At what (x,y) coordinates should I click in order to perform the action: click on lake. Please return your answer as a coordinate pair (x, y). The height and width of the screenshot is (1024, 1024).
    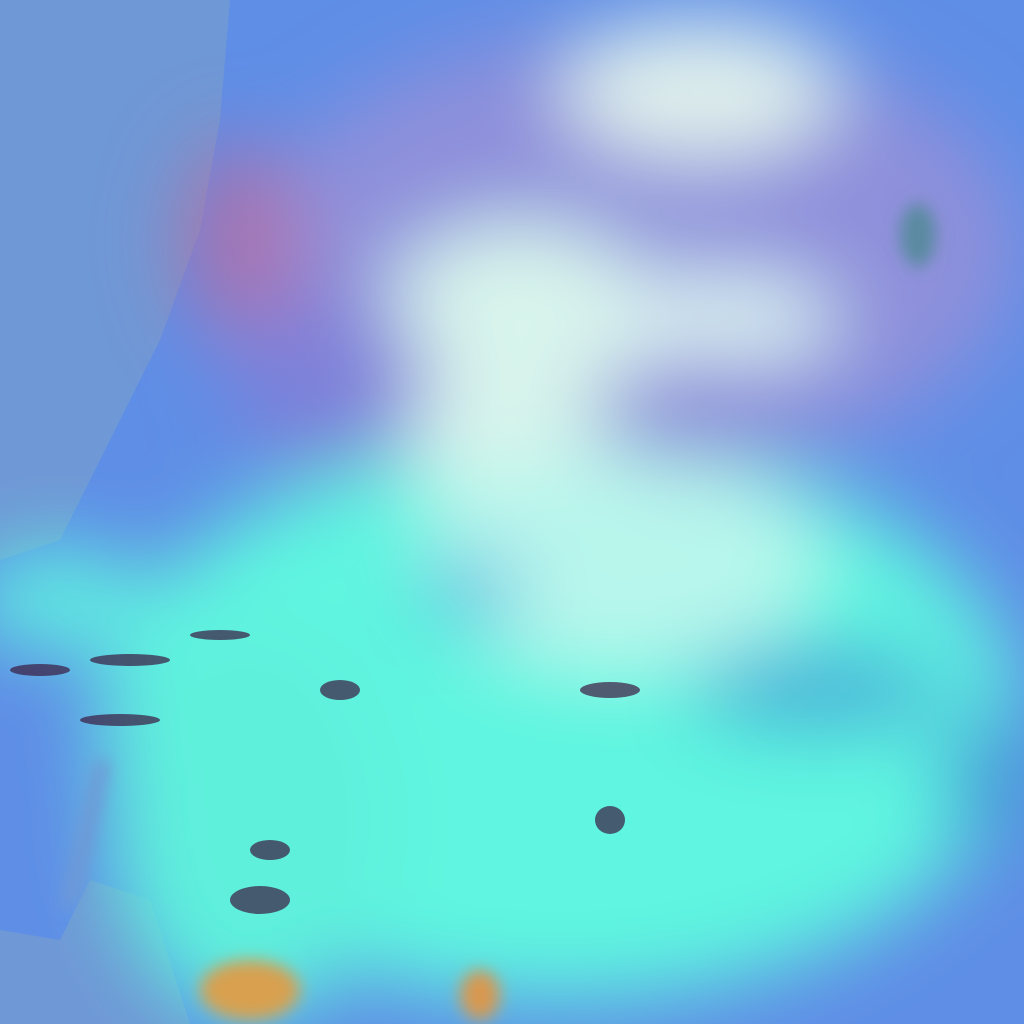
    Looking at the image, I should click on (918, 235).